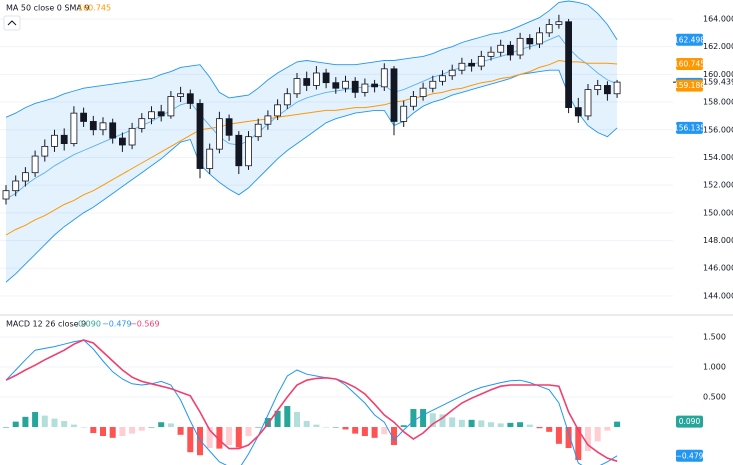 Image resolution: width=733 pixels, height=465 pixels. What do you see at coordinates (89, 324) in the screenshot?
I see `legend-value: 0.090` at bounding box center [89, 324].